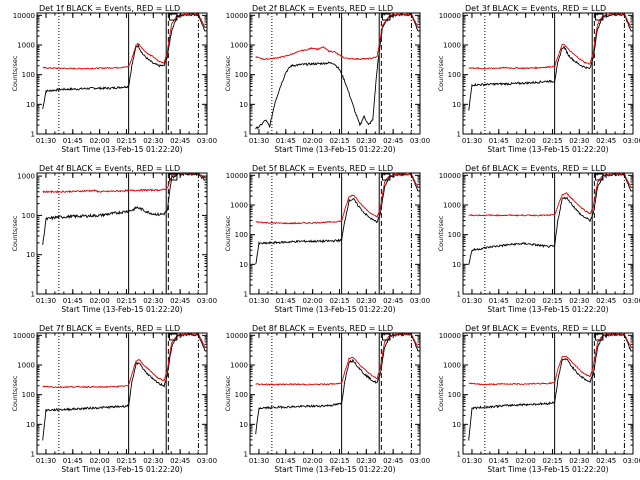 The width and height of the screenshot is (640, 480). Describe the element at coordinates (535, 8) in the screenshot. I see `panel-title: Det 3f BLACK = Events, RED = LLD` at that location.